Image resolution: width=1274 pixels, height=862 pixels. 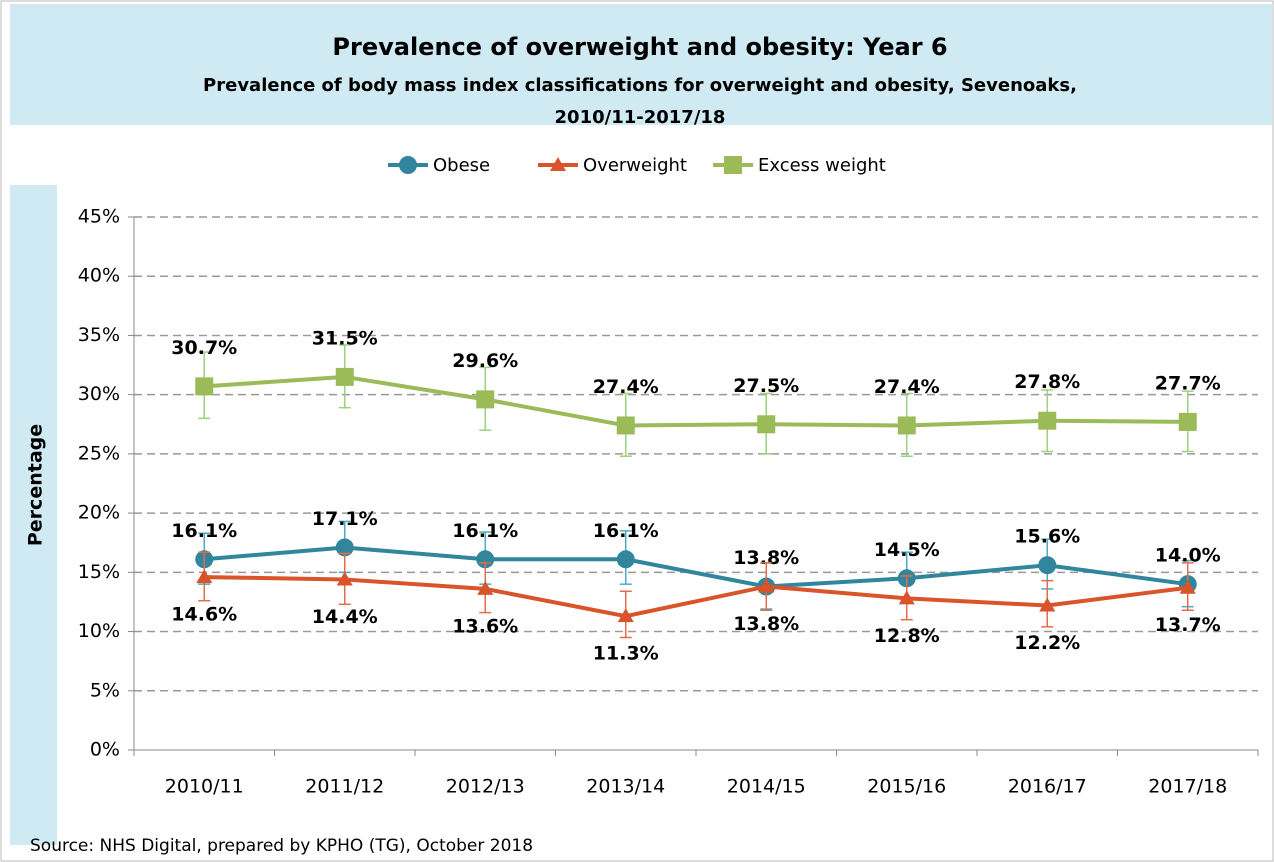 I want to click on y-tick-label: 5%, so click(x=105, y=690).